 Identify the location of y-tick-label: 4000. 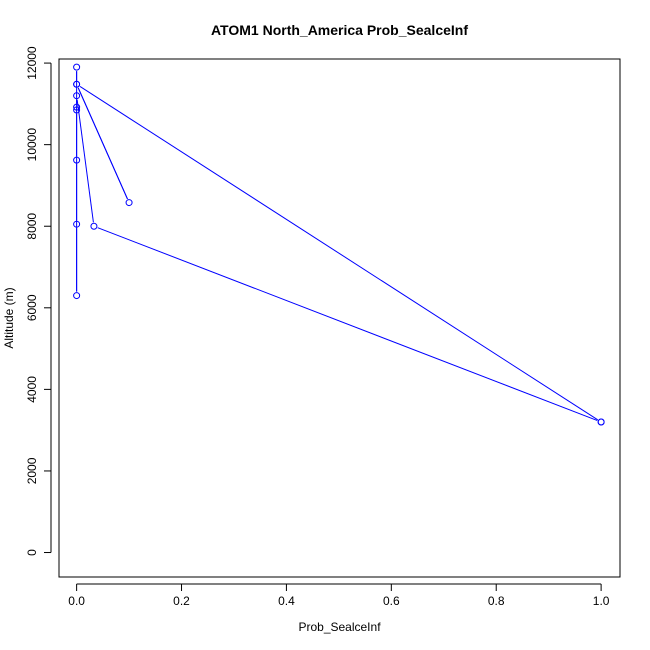
(32, 389).